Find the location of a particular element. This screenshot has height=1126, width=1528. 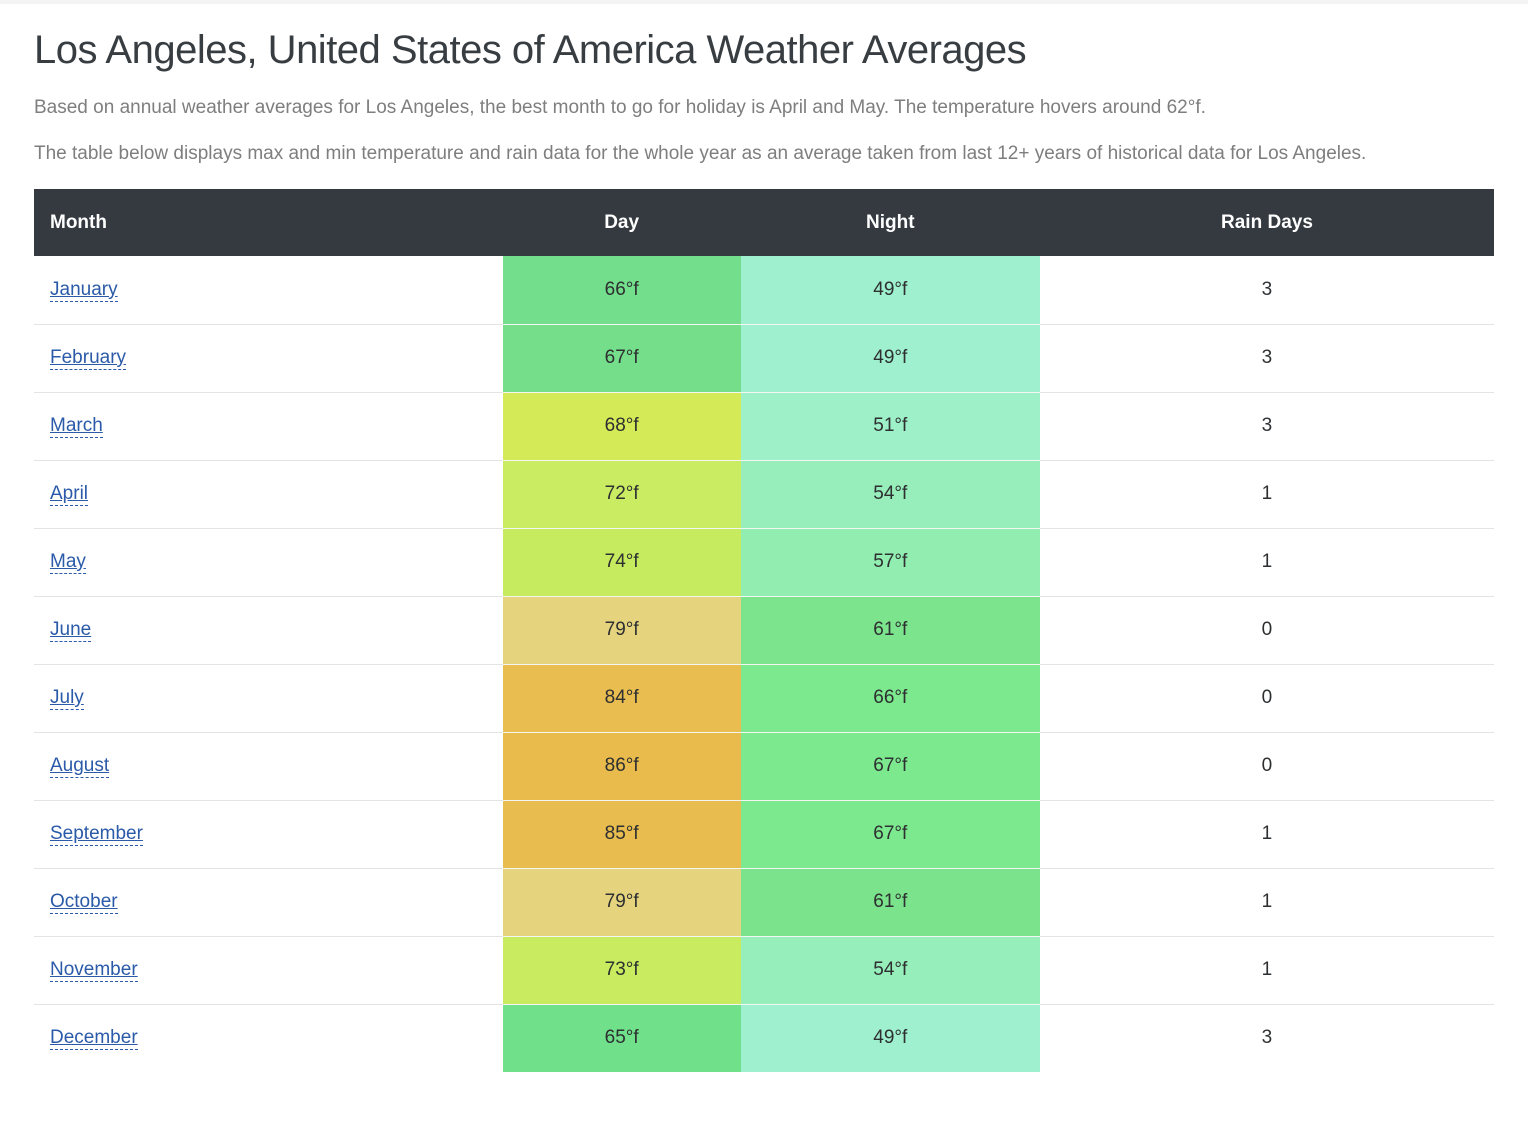

table-row: July 84°f 66°f 0 is located at coordinates (764, 698).